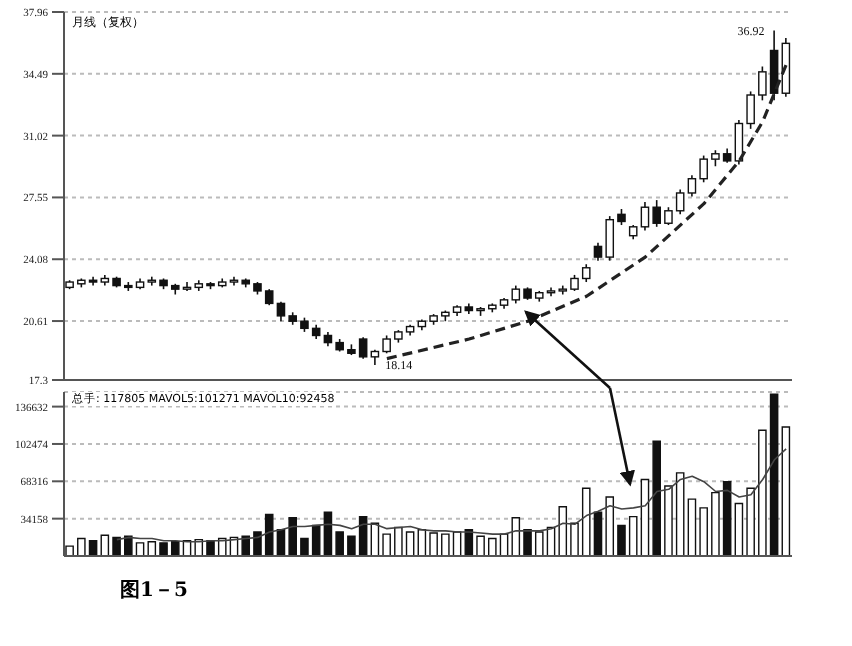 Image resolution: width=852 pixels, height=646 pixels. Describe the element at coordinates (154, 591) in the screenshot. I see `caption: 图1－5` at that location.